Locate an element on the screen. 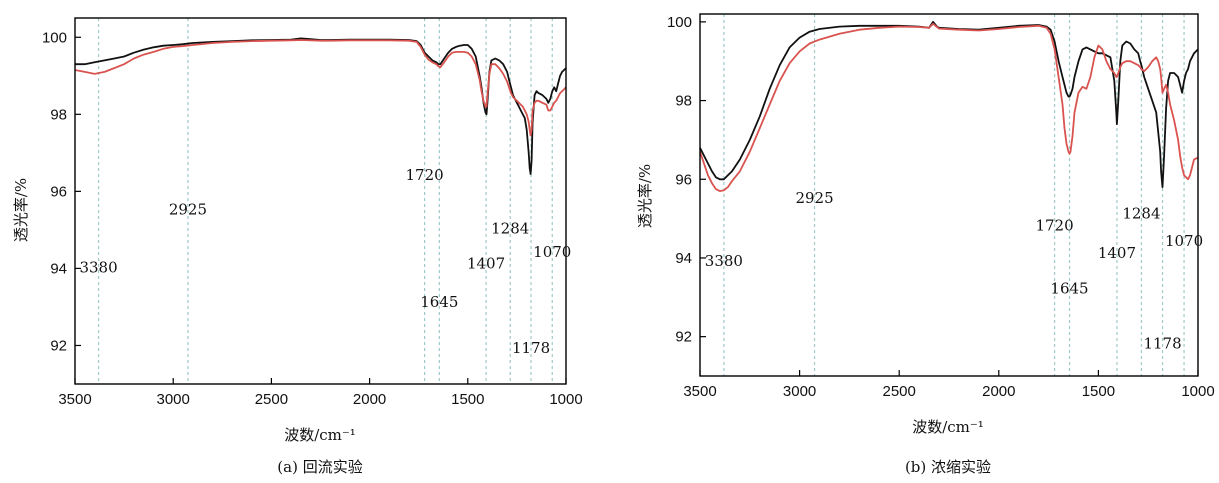 Image resolution: width=1219 pixels, height=483 pixels. panel-a-x-axis-label: 波数/cm⁻¹ is located at coordinates (320, 435).